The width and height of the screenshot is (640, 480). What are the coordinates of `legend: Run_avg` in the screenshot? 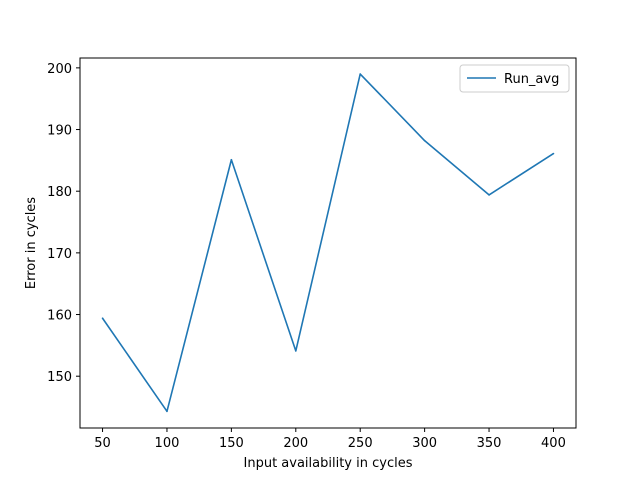 It's located at (514, 78).